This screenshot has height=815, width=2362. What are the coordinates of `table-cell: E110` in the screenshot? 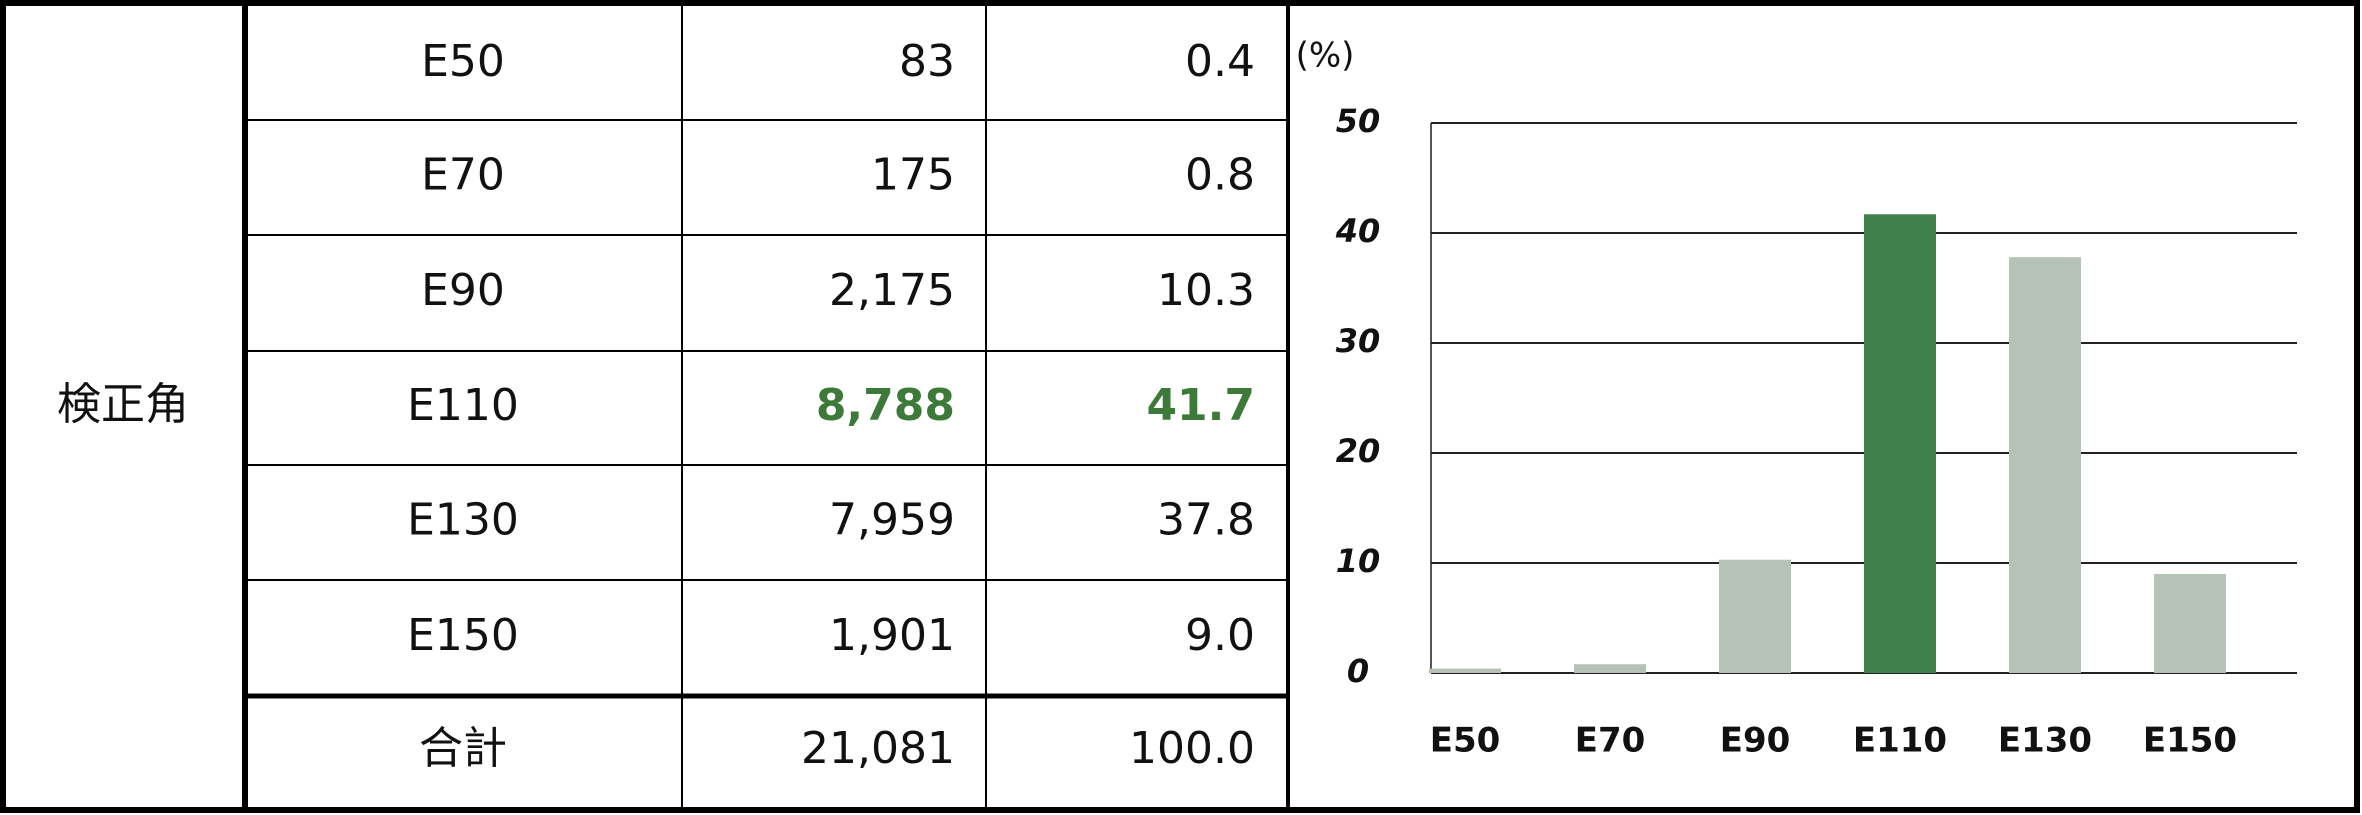 It's located at (463, 405).